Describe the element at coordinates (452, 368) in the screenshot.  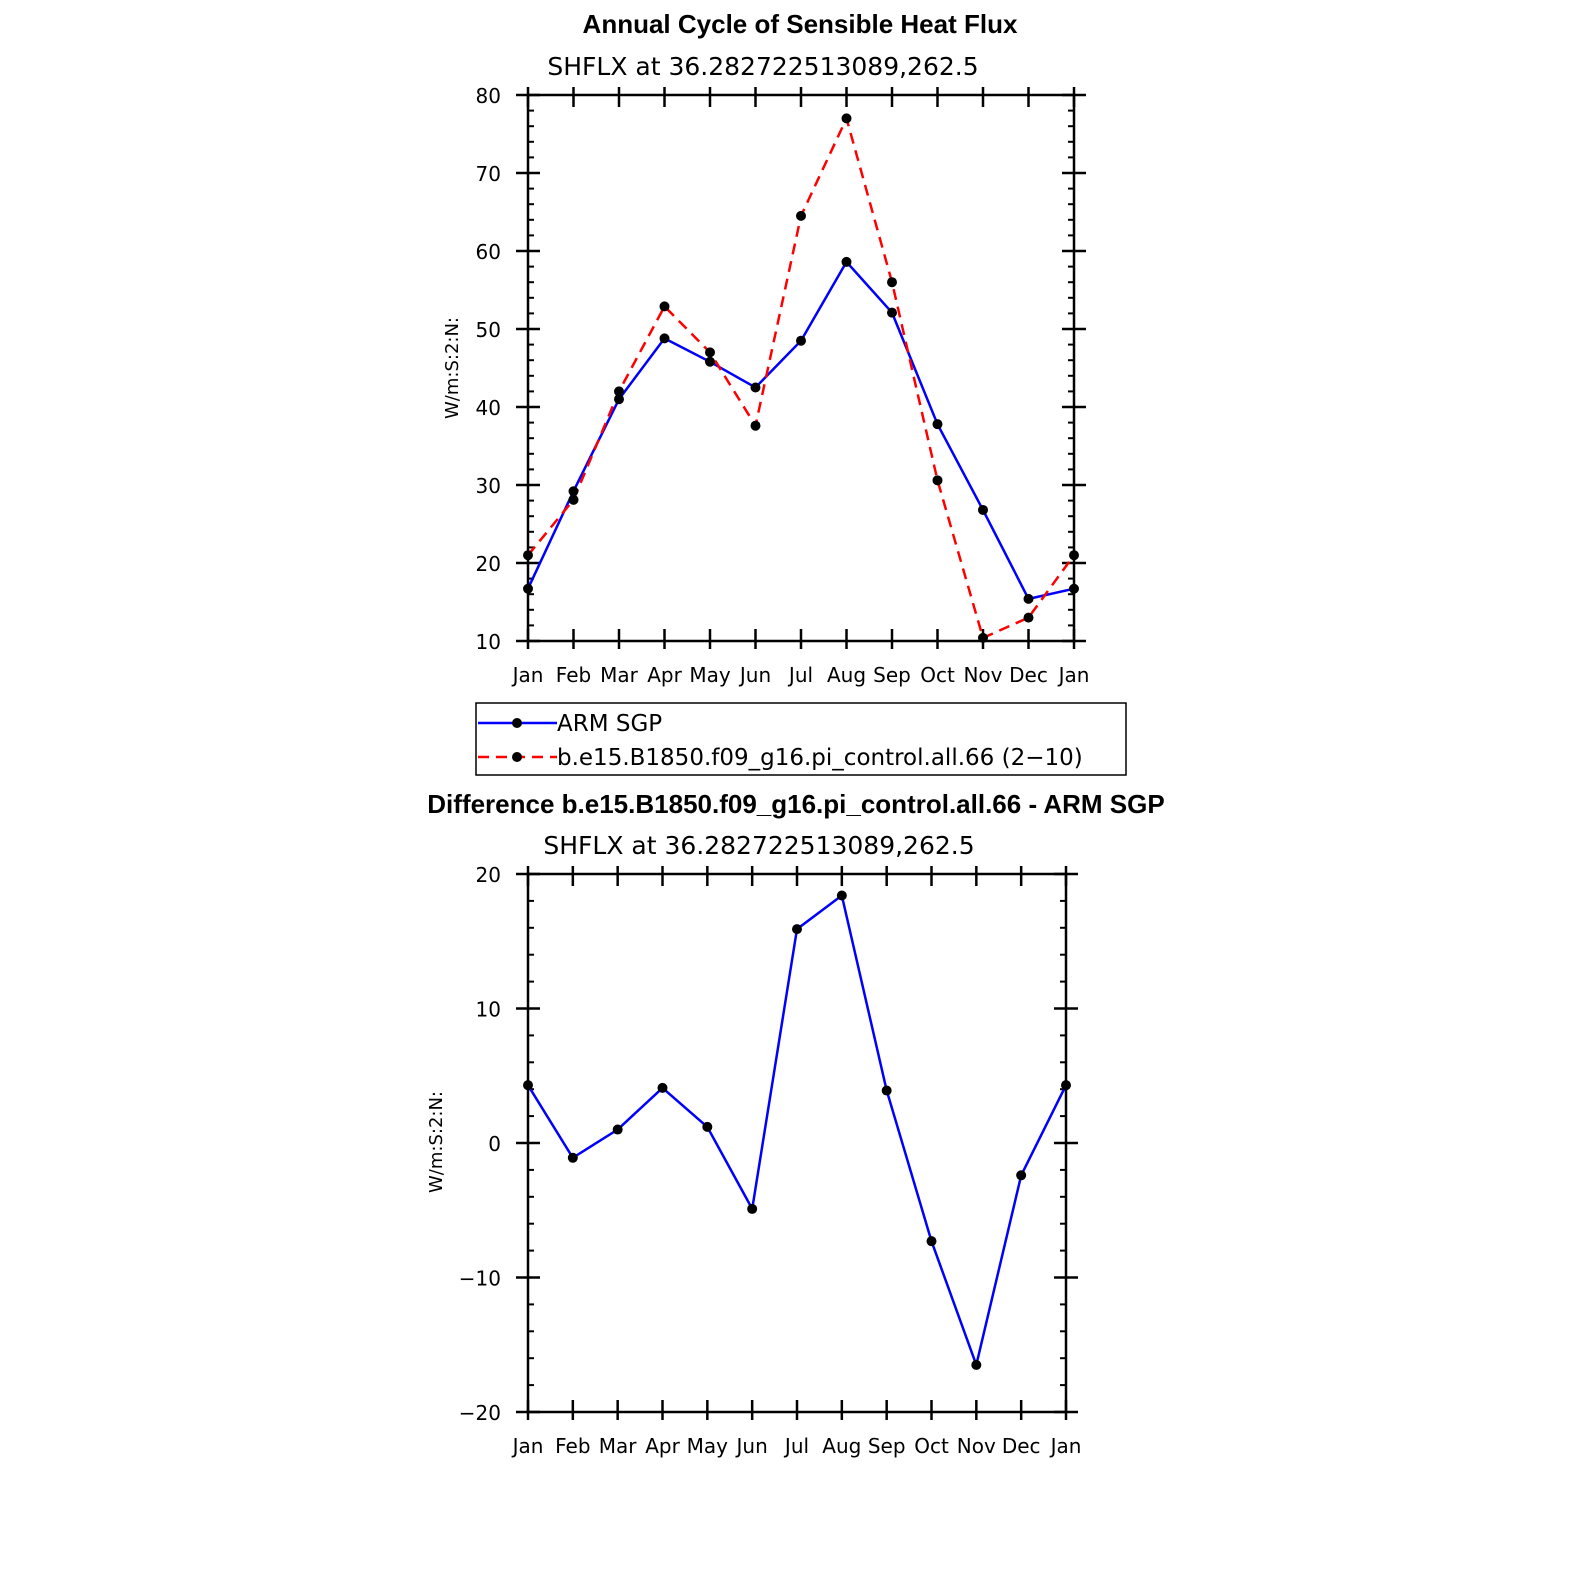
I see `top-chart-y-axis-label: W/m:S:2:N:` at that location.